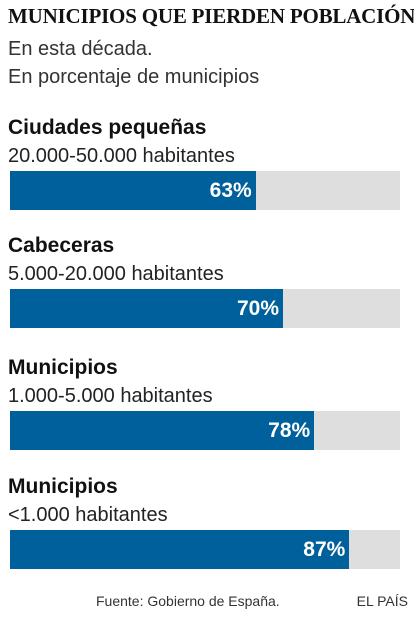 This screenshot has width=414, height=634. I want to click on chart-subtitle-line-2: En porcentaje de municipios, so click(134, 77).